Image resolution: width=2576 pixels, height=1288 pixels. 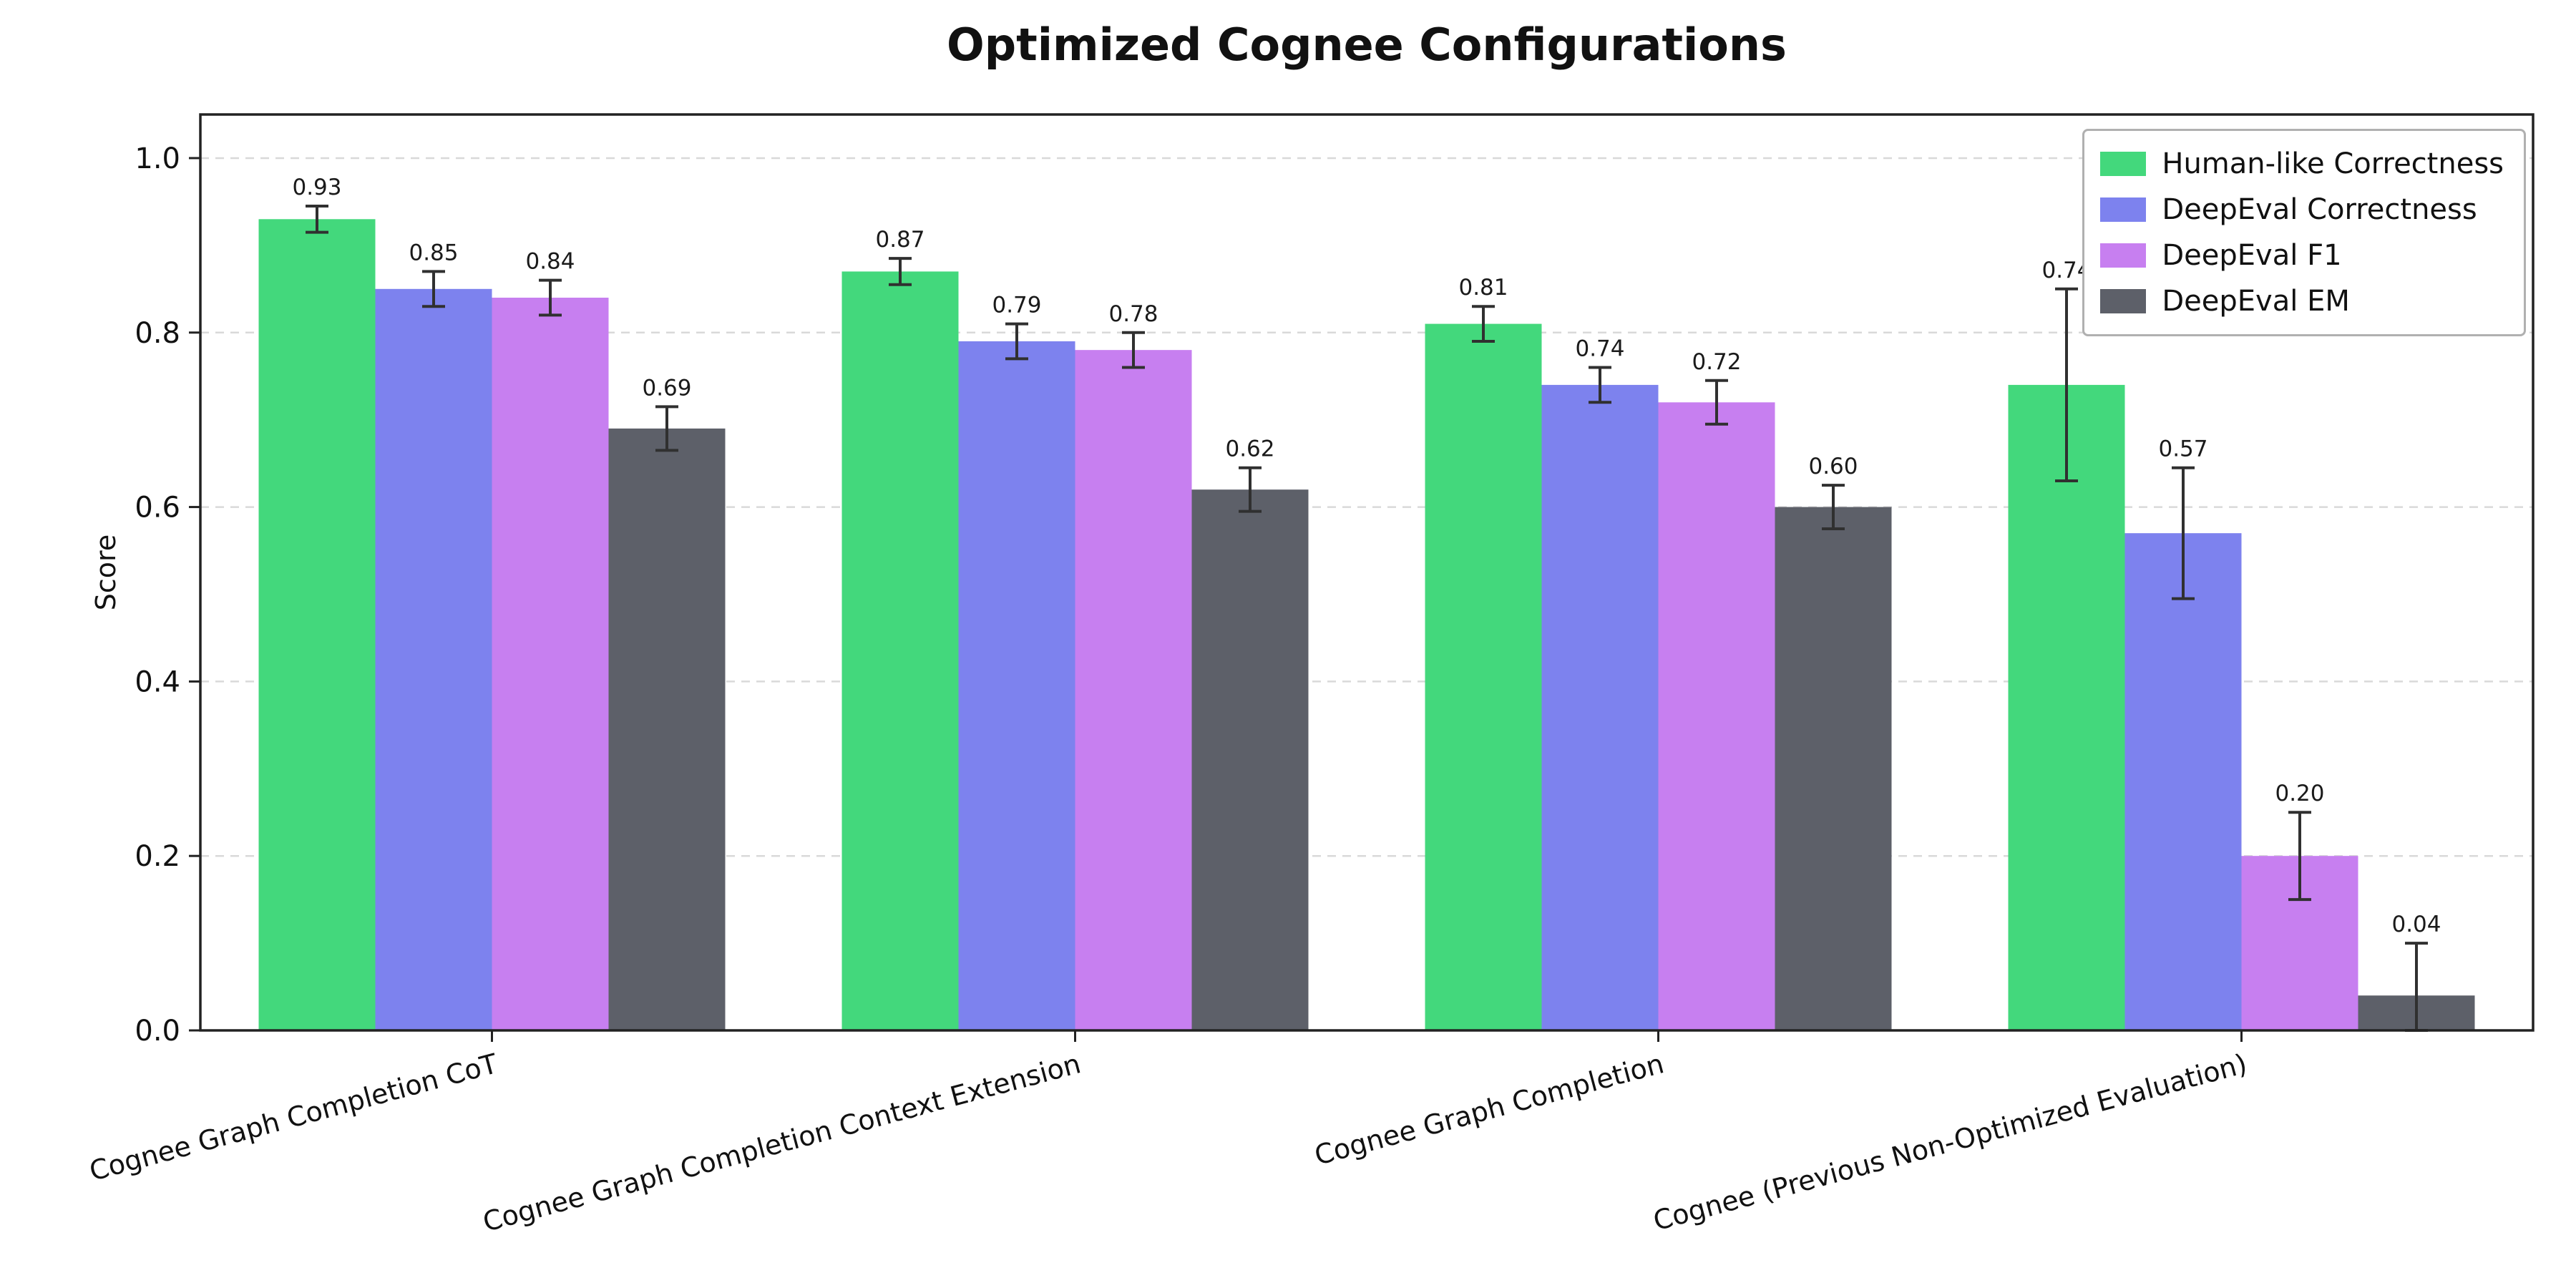 I want to click on bar-value-label: 0.79, so click(x=1017, y=305).